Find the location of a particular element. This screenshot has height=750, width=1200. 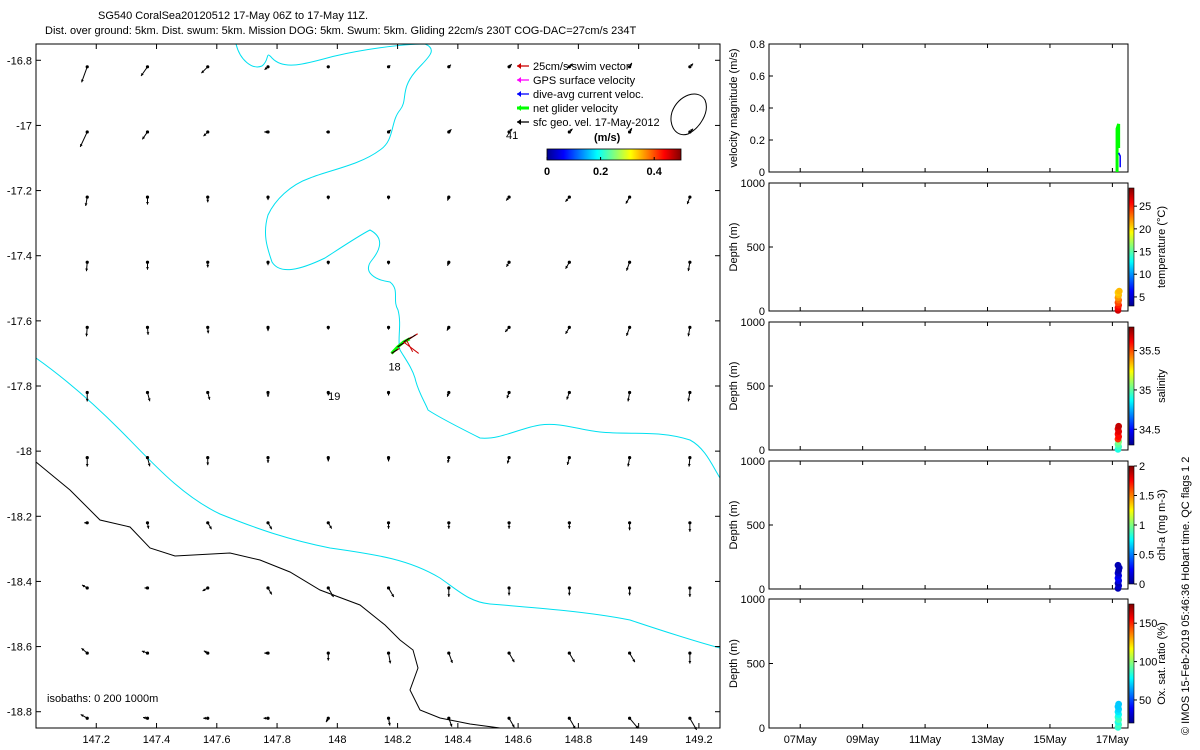

y-tick-label: -17.6 is located at coordinates (19, 322).